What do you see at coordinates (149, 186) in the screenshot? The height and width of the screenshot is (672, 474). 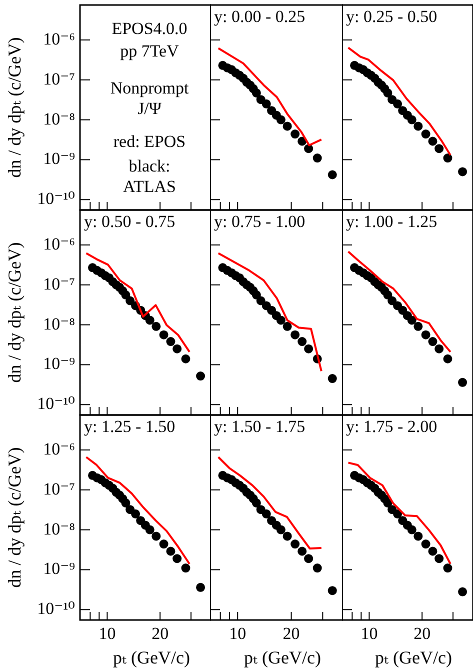 I see `annotation: ATLAS` at bounding box center [149, 186].